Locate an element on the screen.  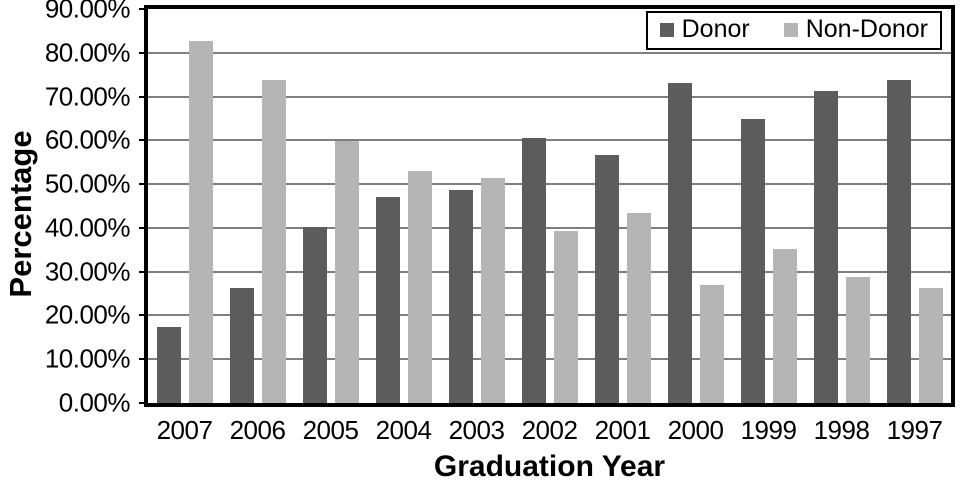
bar-group-2000 is located at coordinates (695, 206).